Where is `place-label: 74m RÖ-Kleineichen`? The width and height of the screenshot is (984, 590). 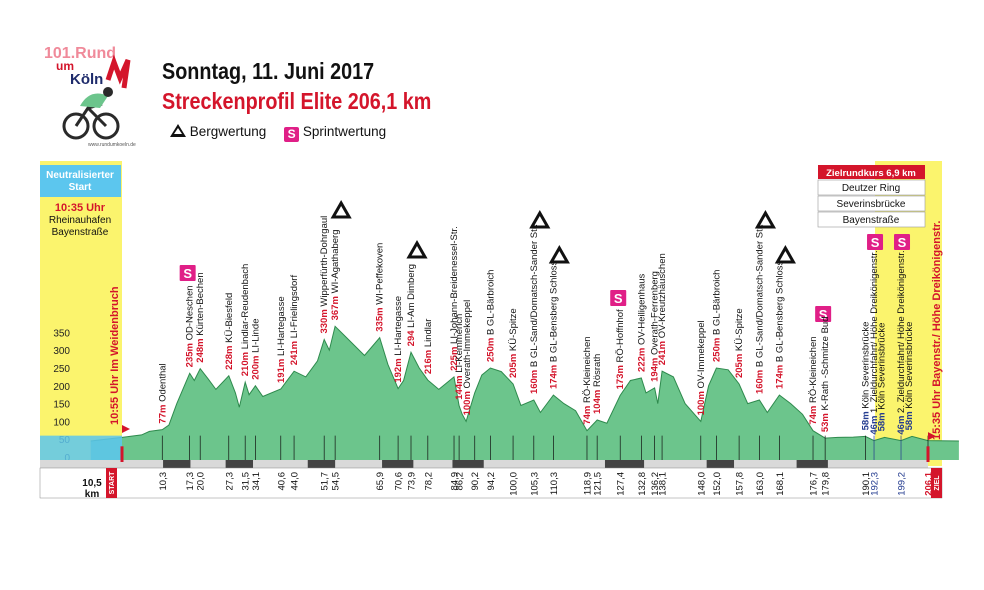
place-label: 74m RÖ-Kleineichen is located at coordinates (813, 380).